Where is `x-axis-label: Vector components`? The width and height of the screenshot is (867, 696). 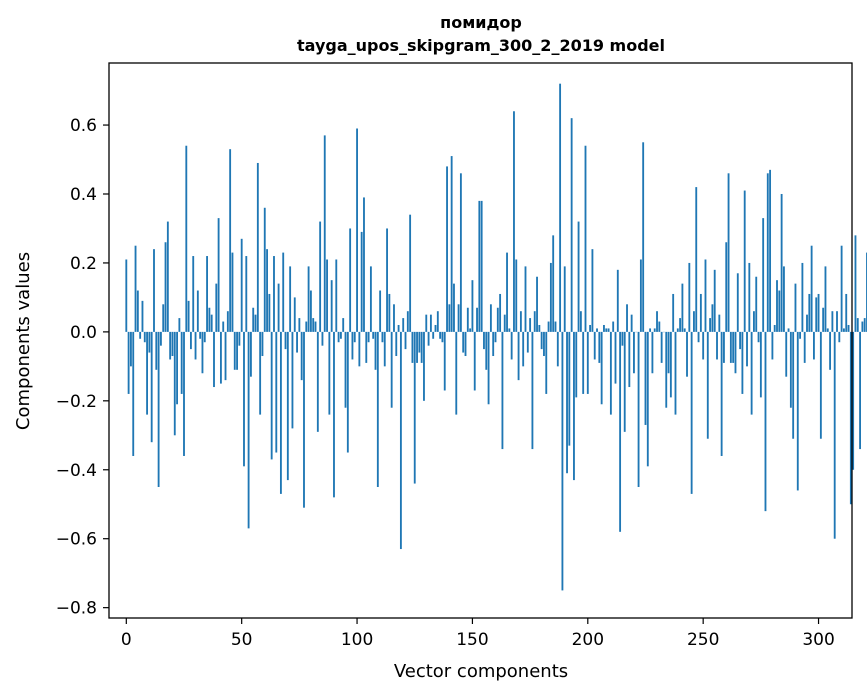
x-axis-label: Vector components is located at coordinates (481, 671).